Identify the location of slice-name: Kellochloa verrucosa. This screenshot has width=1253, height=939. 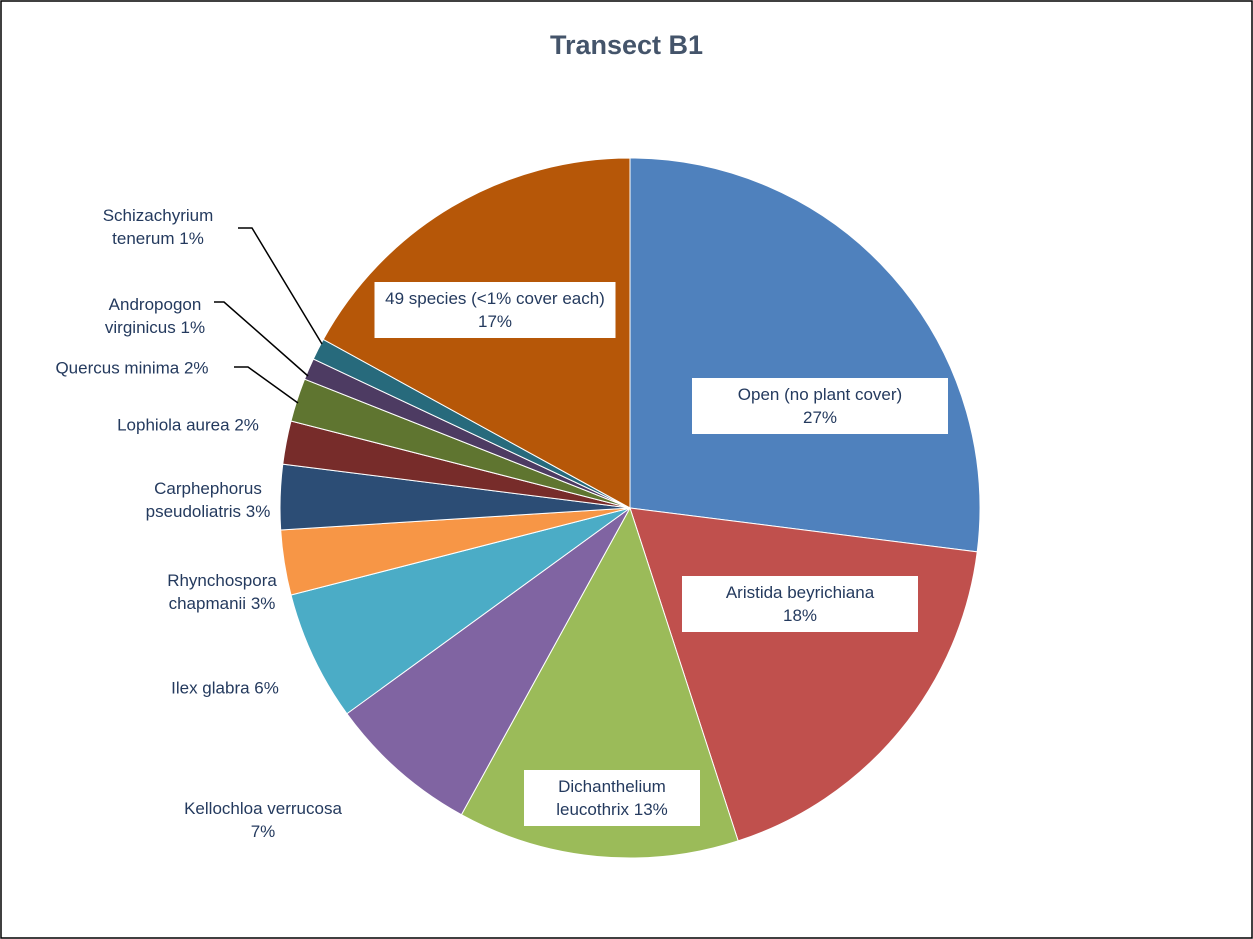
(263, 808).